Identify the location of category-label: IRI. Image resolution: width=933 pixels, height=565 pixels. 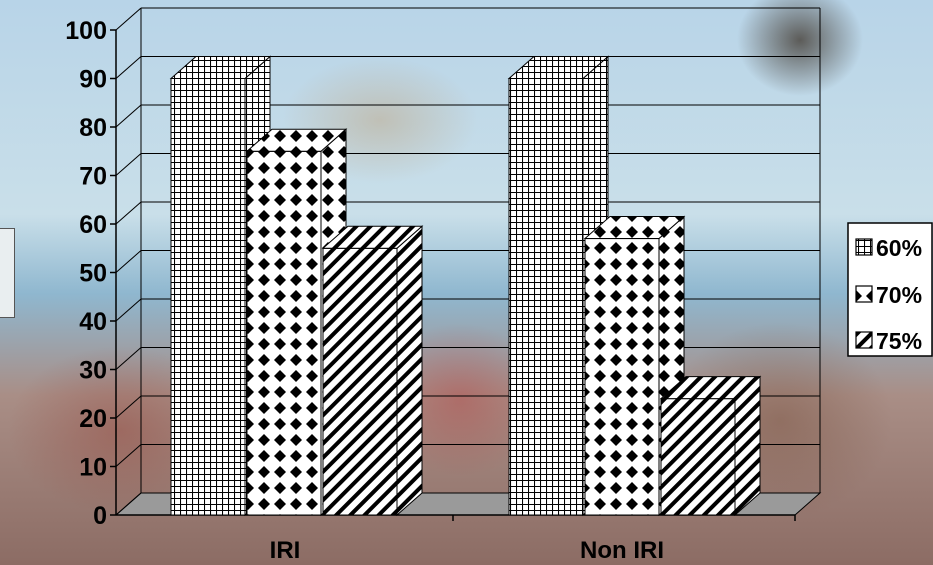
(285, 550).